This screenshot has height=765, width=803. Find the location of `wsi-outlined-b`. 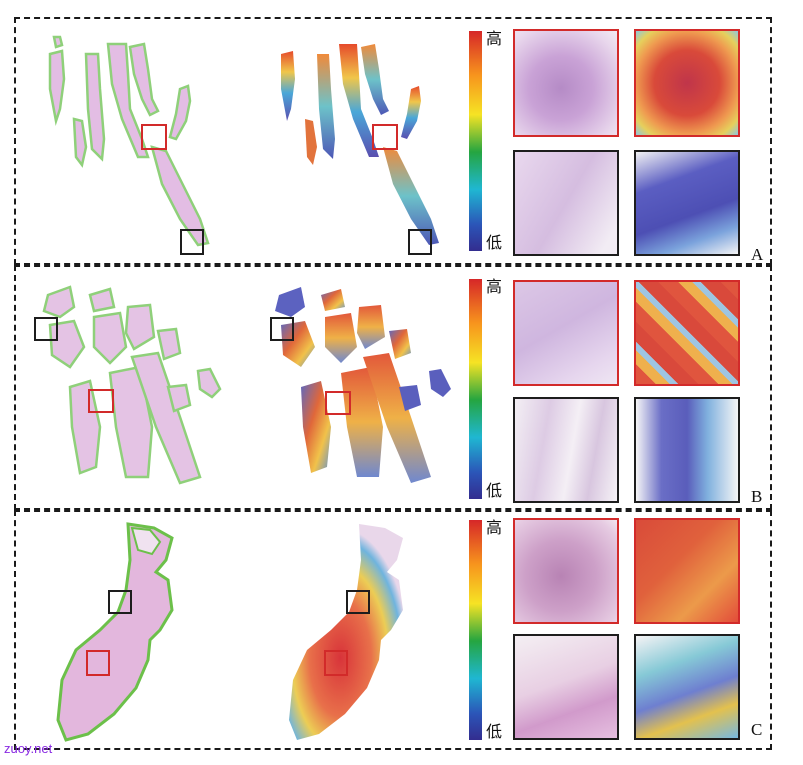

wsi-outlined-b is located at coordinates (132, 385).